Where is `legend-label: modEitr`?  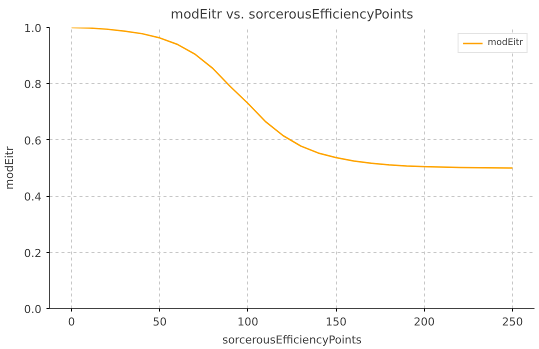 legend-label: modEitr is located at coordinates (505, 43).